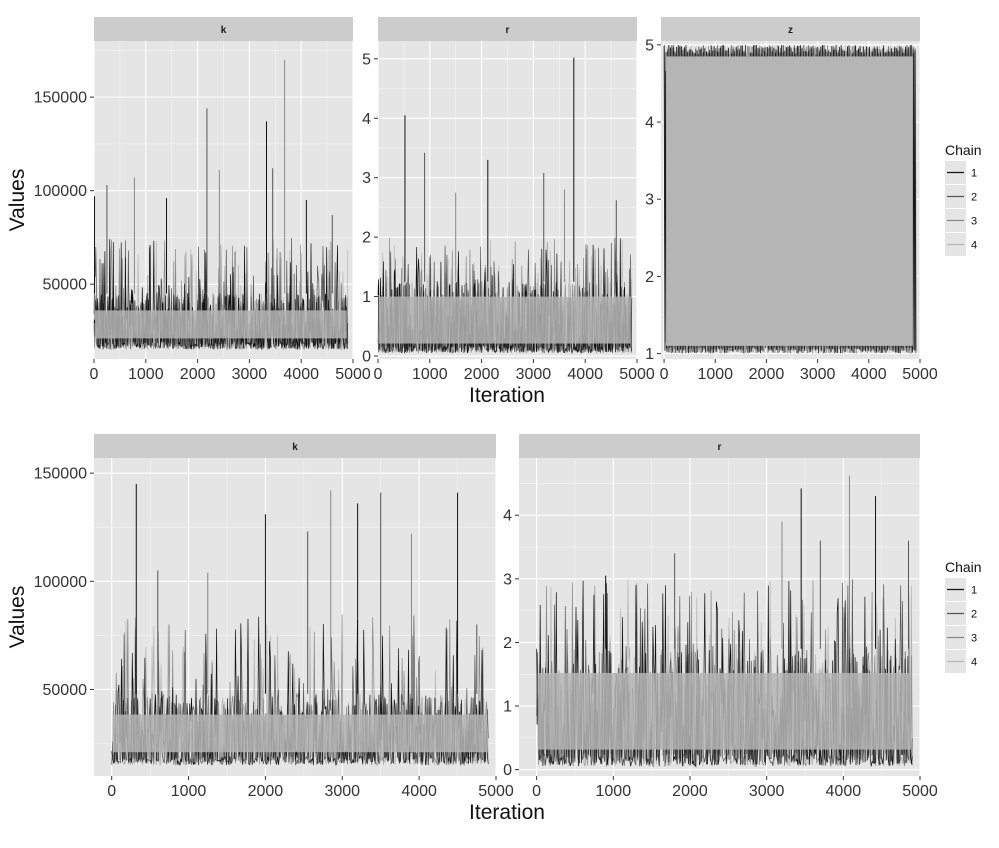 This screenshot has height=848, width=999. I want to click on panel-top-k-y-axis: 50000 100000 150000, so click(64, 192).